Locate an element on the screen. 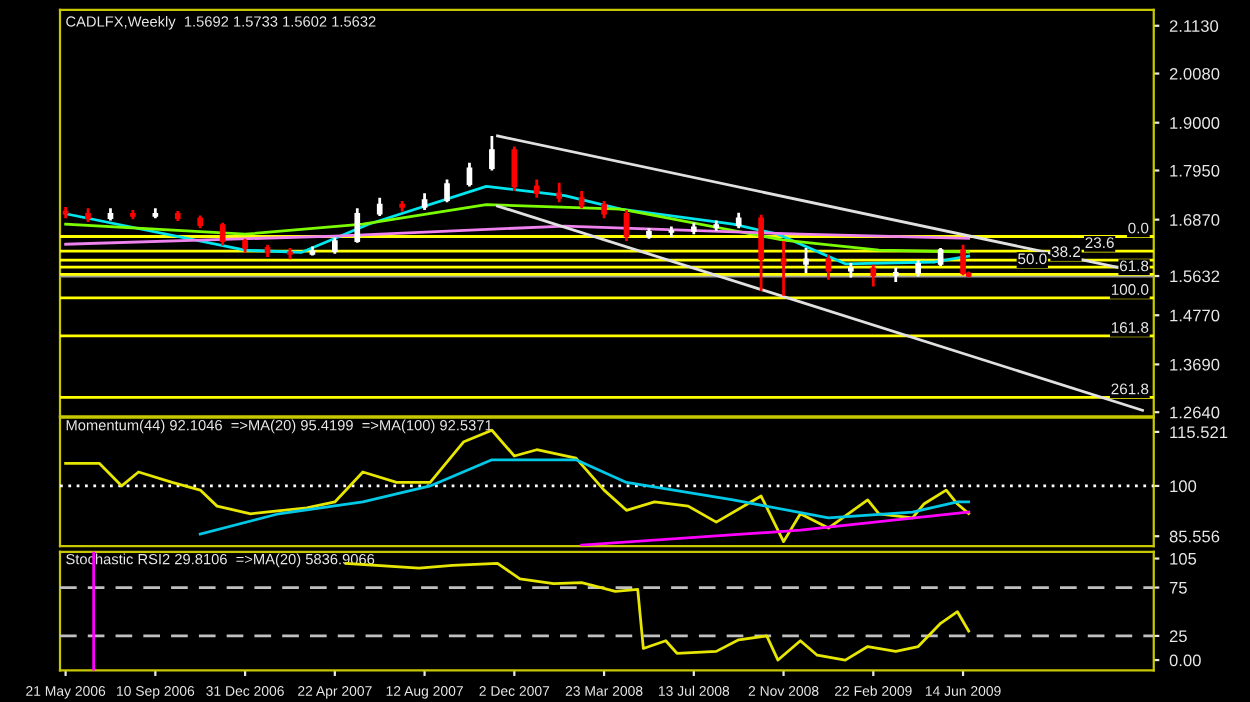 The image size is (1250, 702). y-tick-label: 0.00 is located at coordinates (1185, 660).